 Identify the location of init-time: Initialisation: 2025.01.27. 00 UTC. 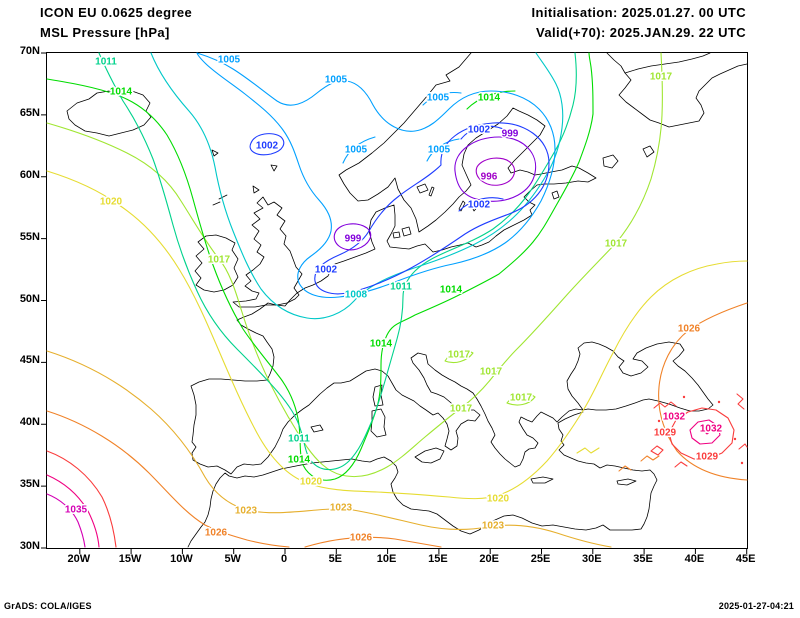
(638, 12).